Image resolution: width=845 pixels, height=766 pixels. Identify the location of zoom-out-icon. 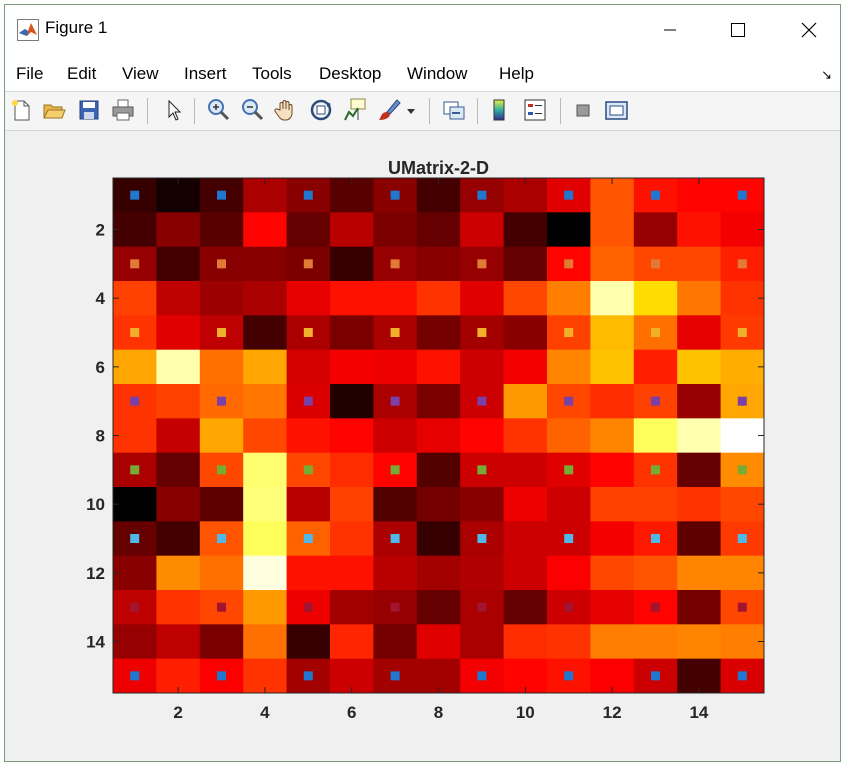
(252, 110).